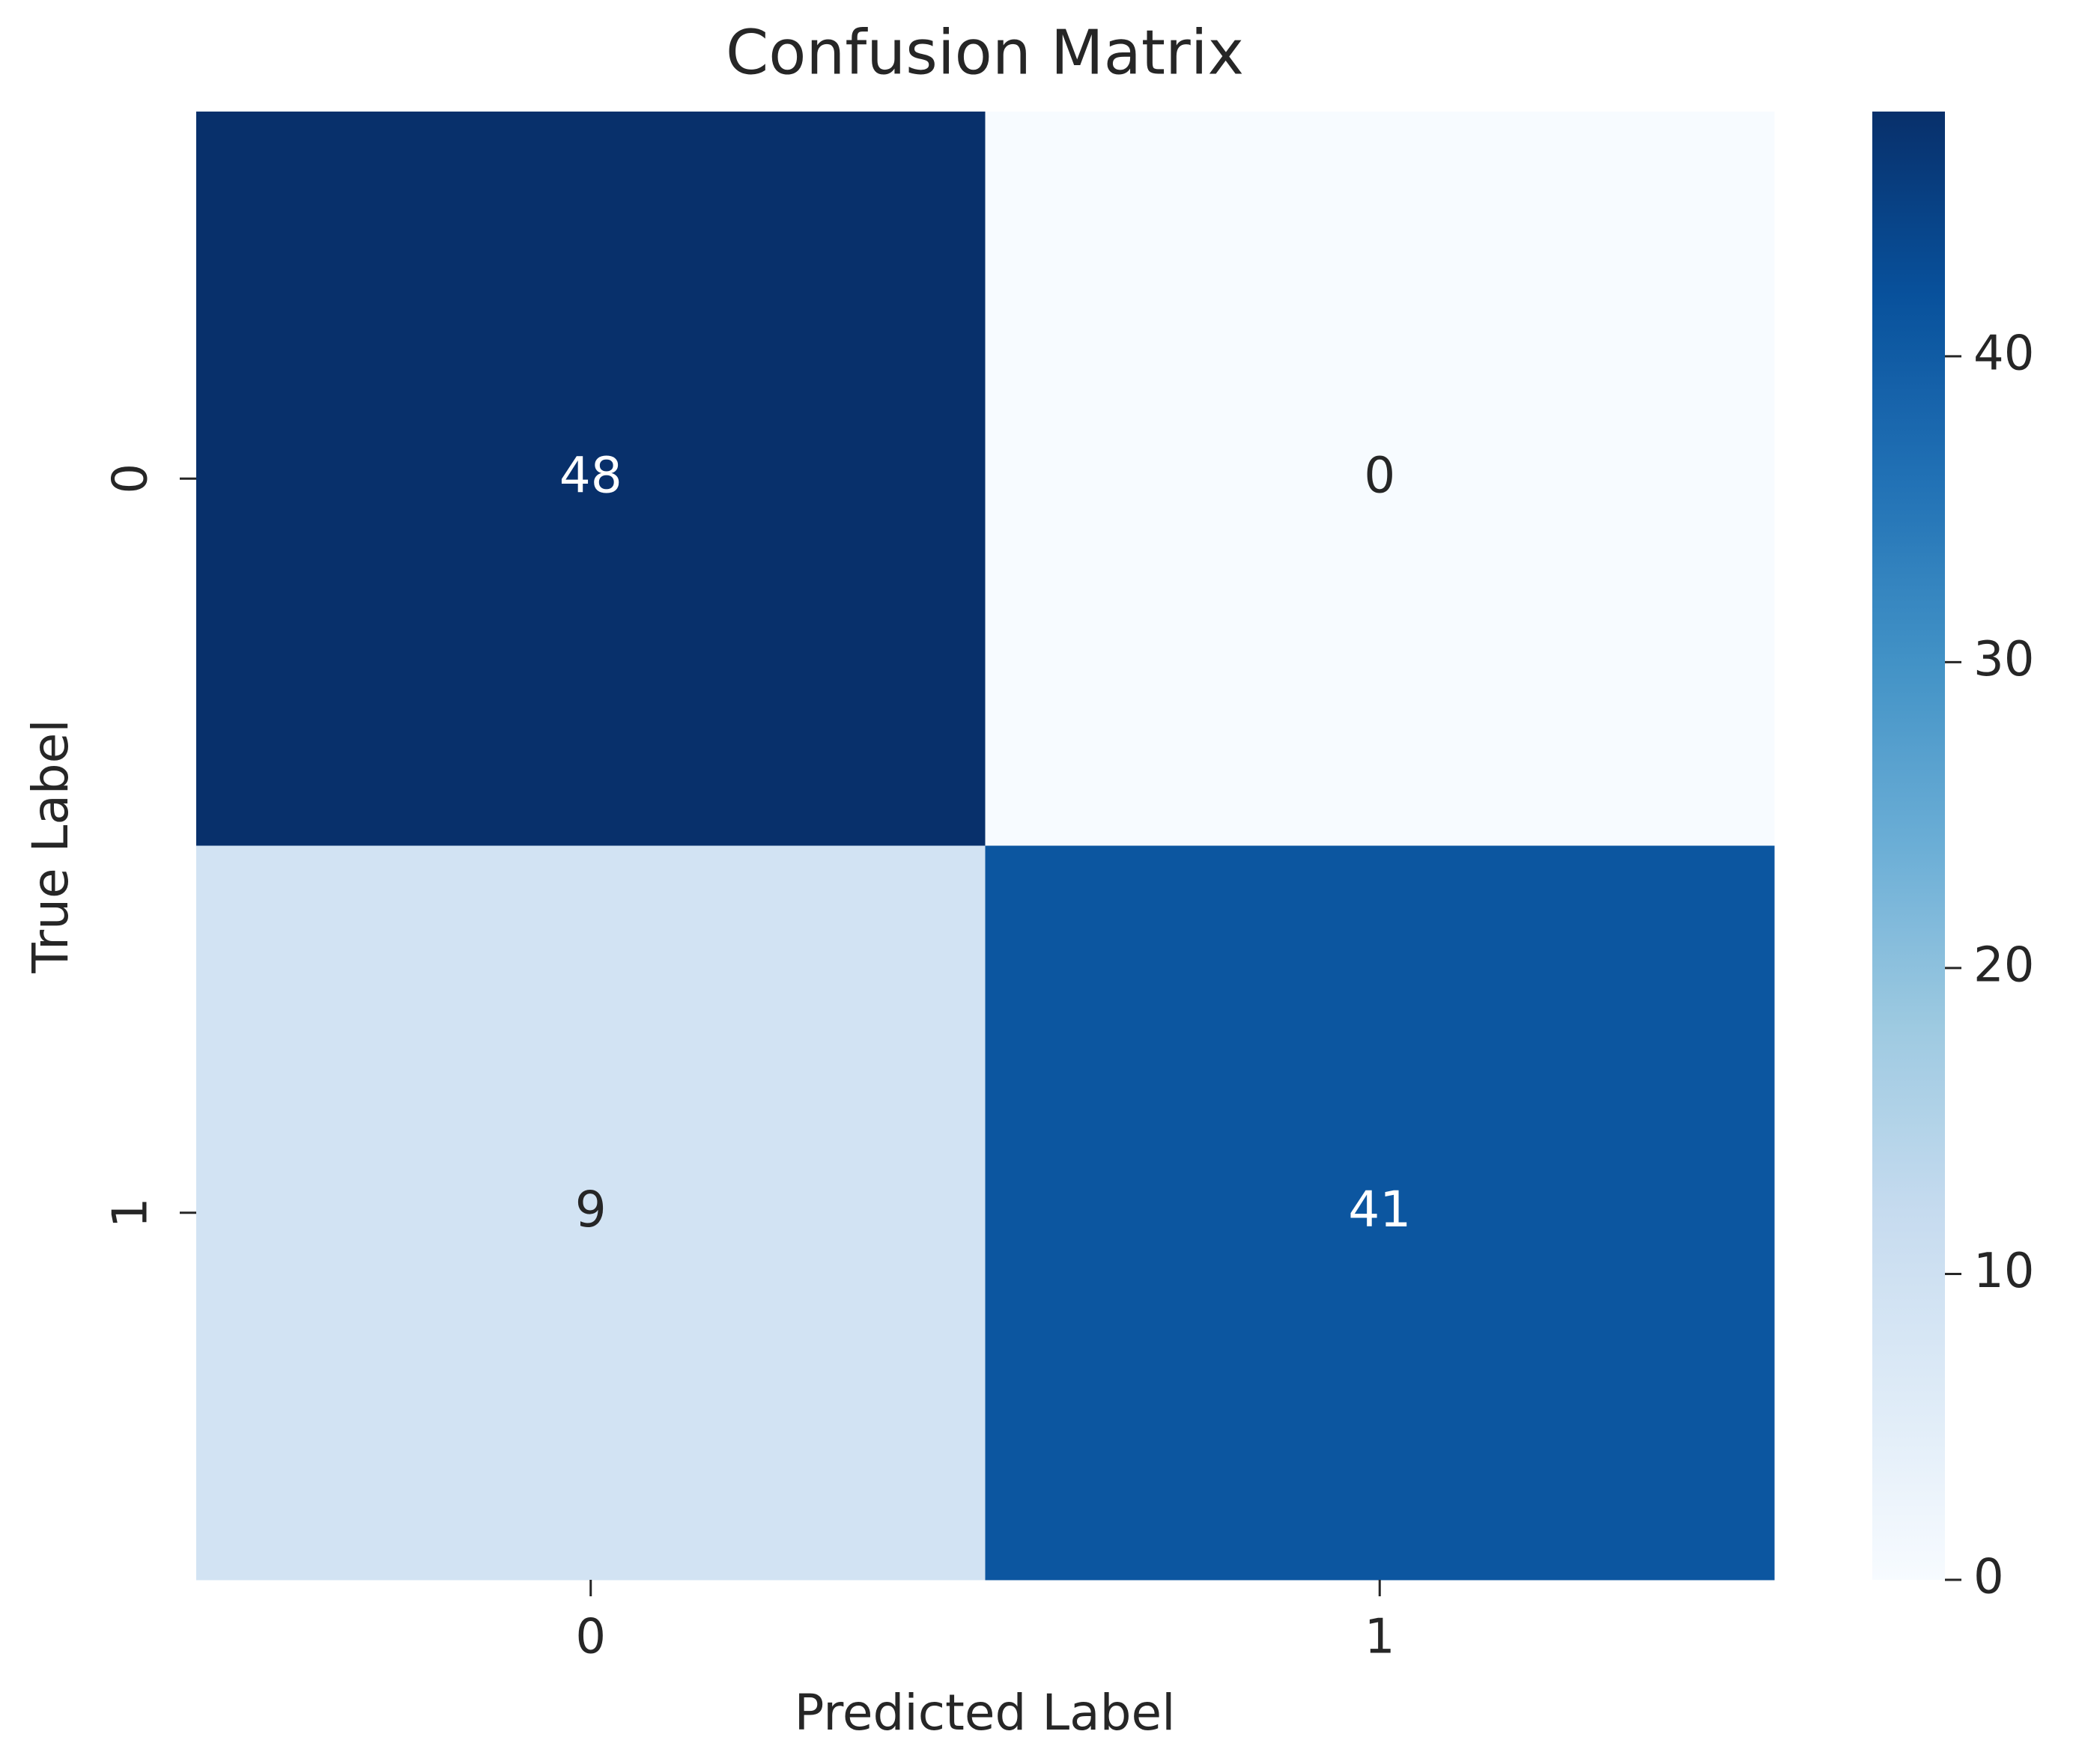  I want to click on cell-label: 0, so click(1379, 475).